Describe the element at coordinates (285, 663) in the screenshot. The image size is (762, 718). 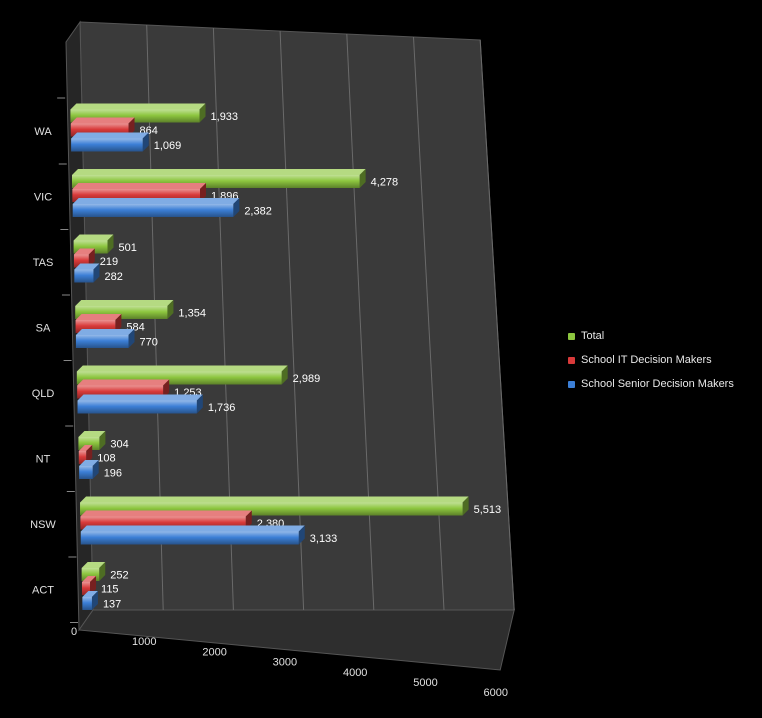
I see `x-tick-label-3000: 3000` at that location.